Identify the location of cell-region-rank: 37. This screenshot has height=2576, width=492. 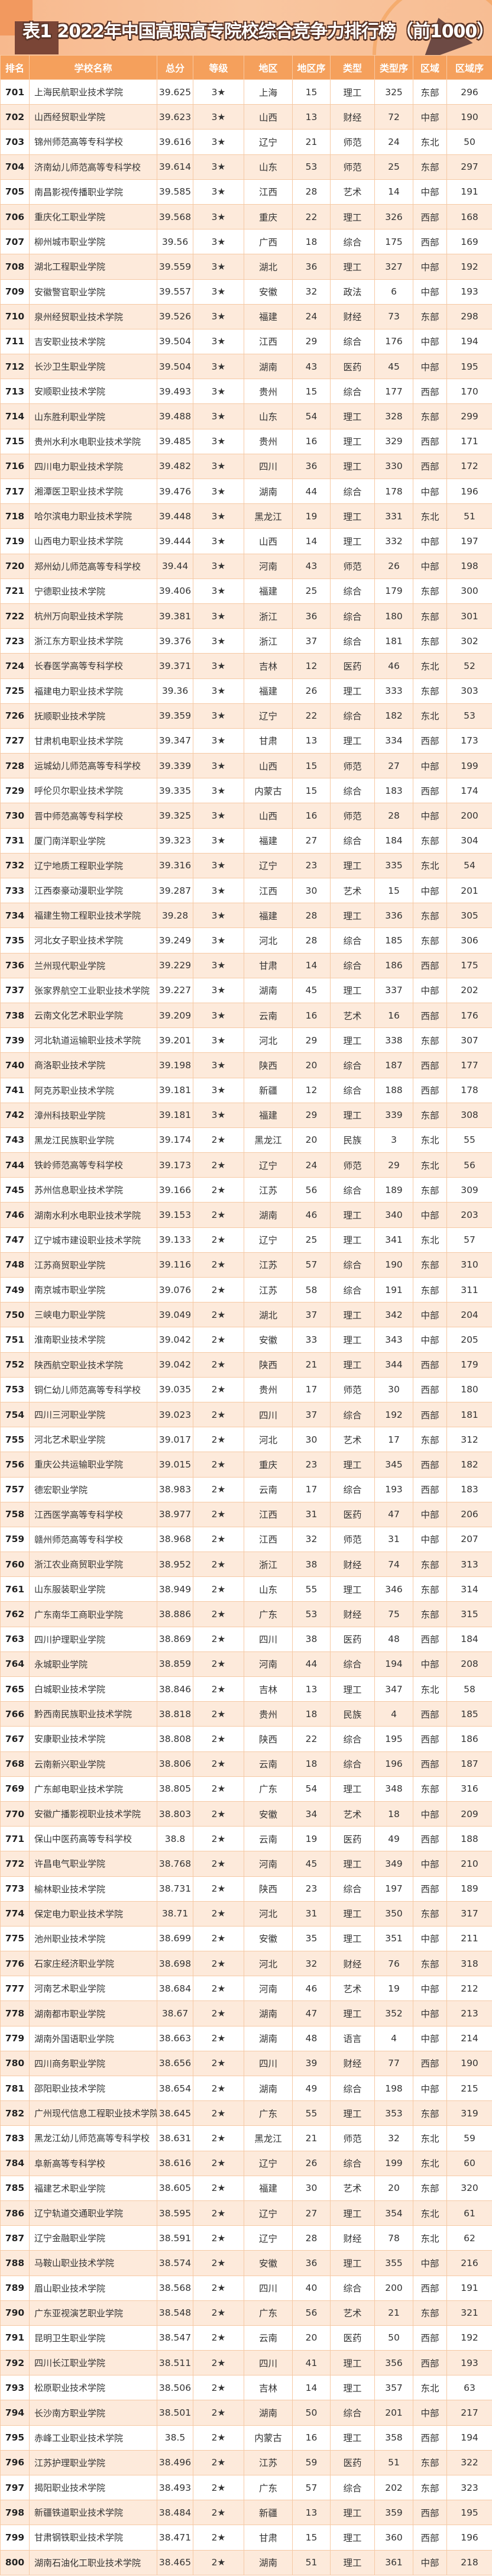
(311, 1414).